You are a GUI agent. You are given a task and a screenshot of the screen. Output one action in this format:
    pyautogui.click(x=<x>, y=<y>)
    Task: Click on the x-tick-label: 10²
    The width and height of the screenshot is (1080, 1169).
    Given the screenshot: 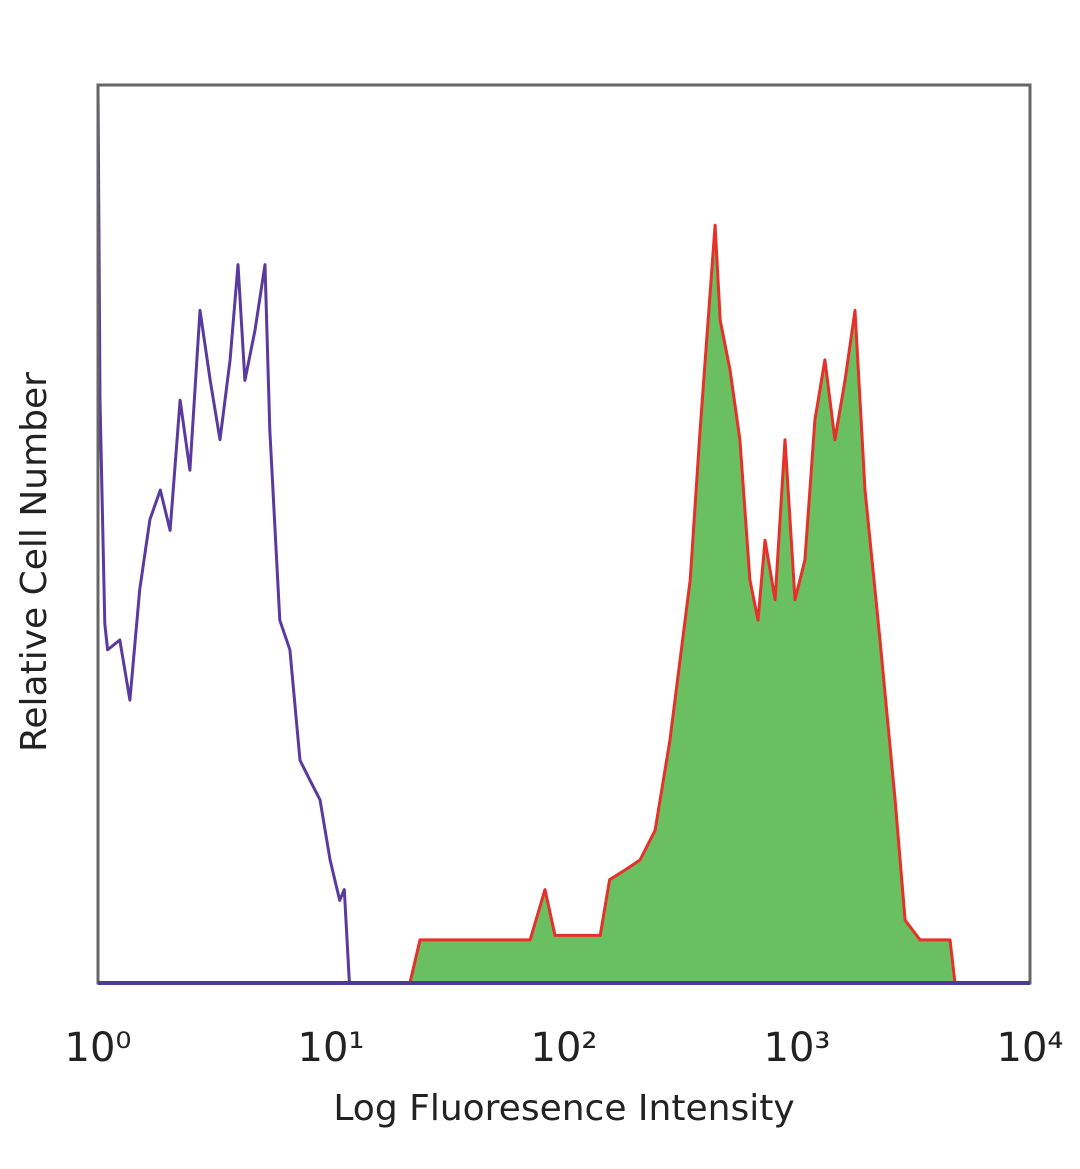 What is the action you would take?
    pyautogui.click(x=564, y=1048)
    